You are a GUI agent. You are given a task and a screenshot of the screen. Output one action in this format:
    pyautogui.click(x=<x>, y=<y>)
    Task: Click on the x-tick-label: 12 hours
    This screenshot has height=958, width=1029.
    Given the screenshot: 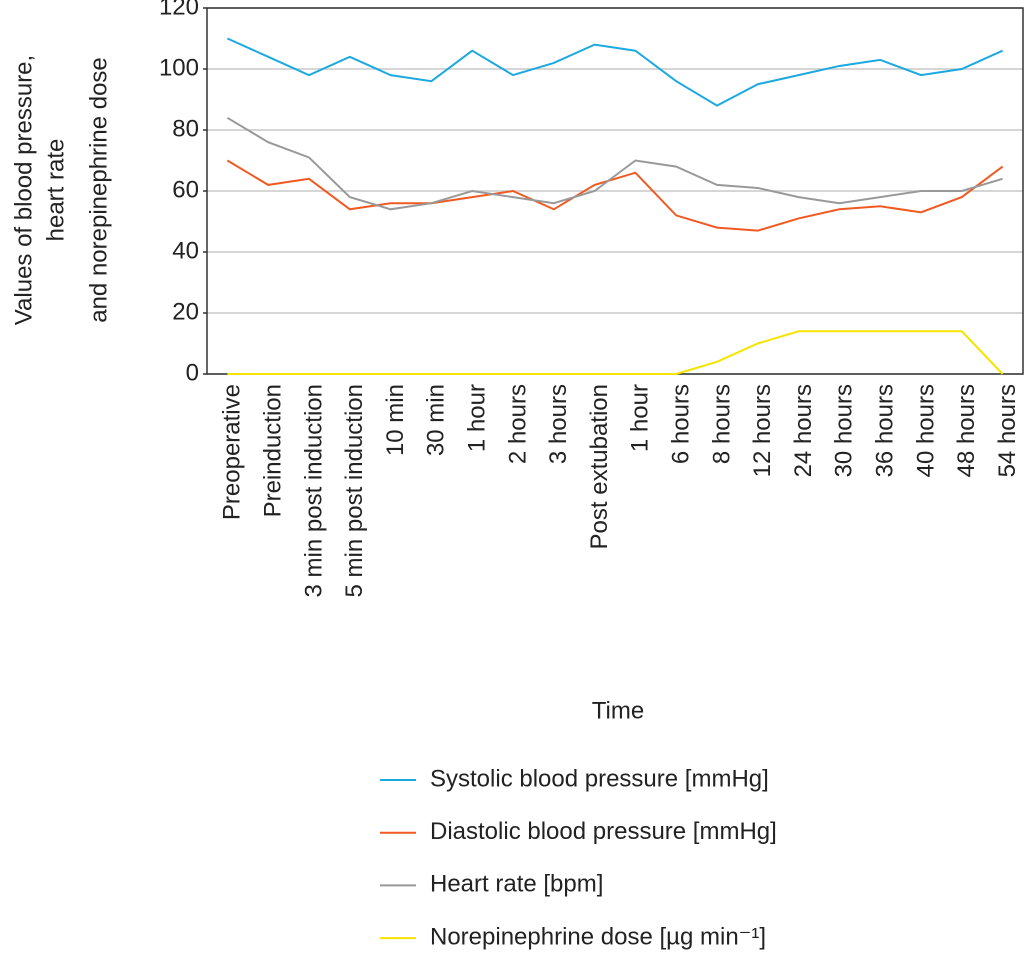 What is the action you would take?
    pyautogui.click(x=762, y=430)
    